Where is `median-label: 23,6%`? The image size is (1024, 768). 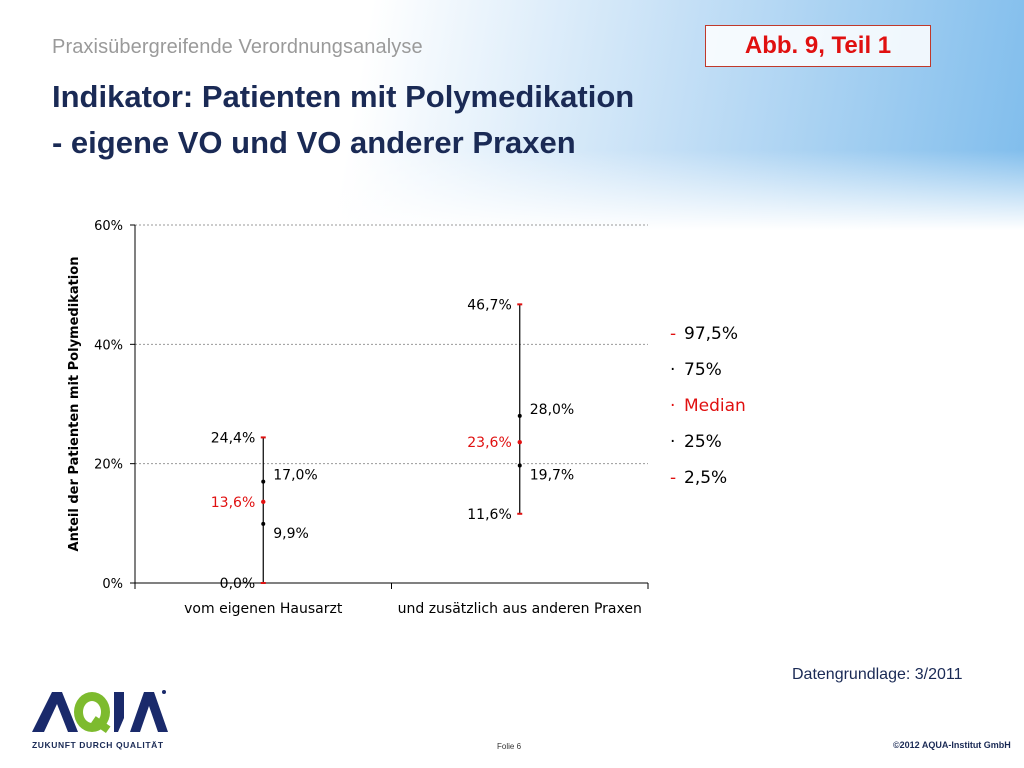
median-label: 23,6% is located at coordinates (489, 443).